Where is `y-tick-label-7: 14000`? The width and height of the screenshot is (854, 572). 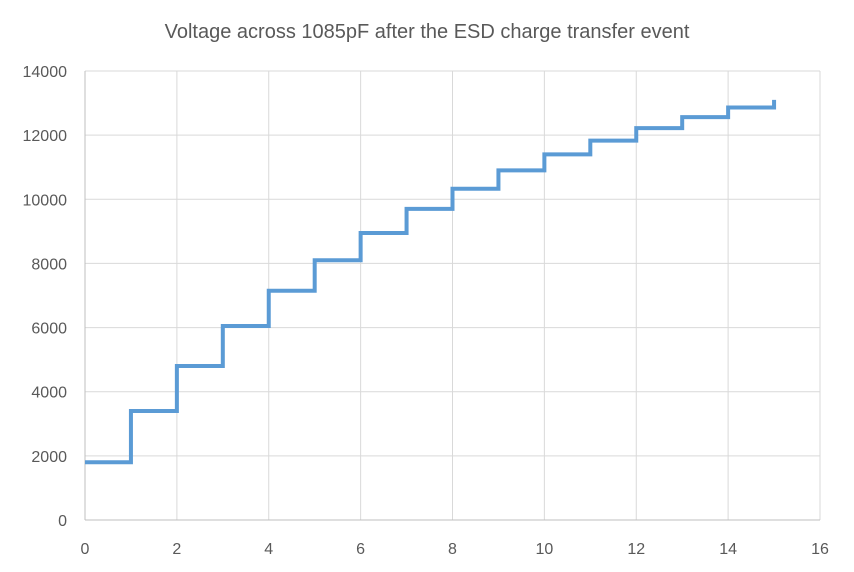 y-tick-label-7: 14000 is located at coordinates (45, 72).